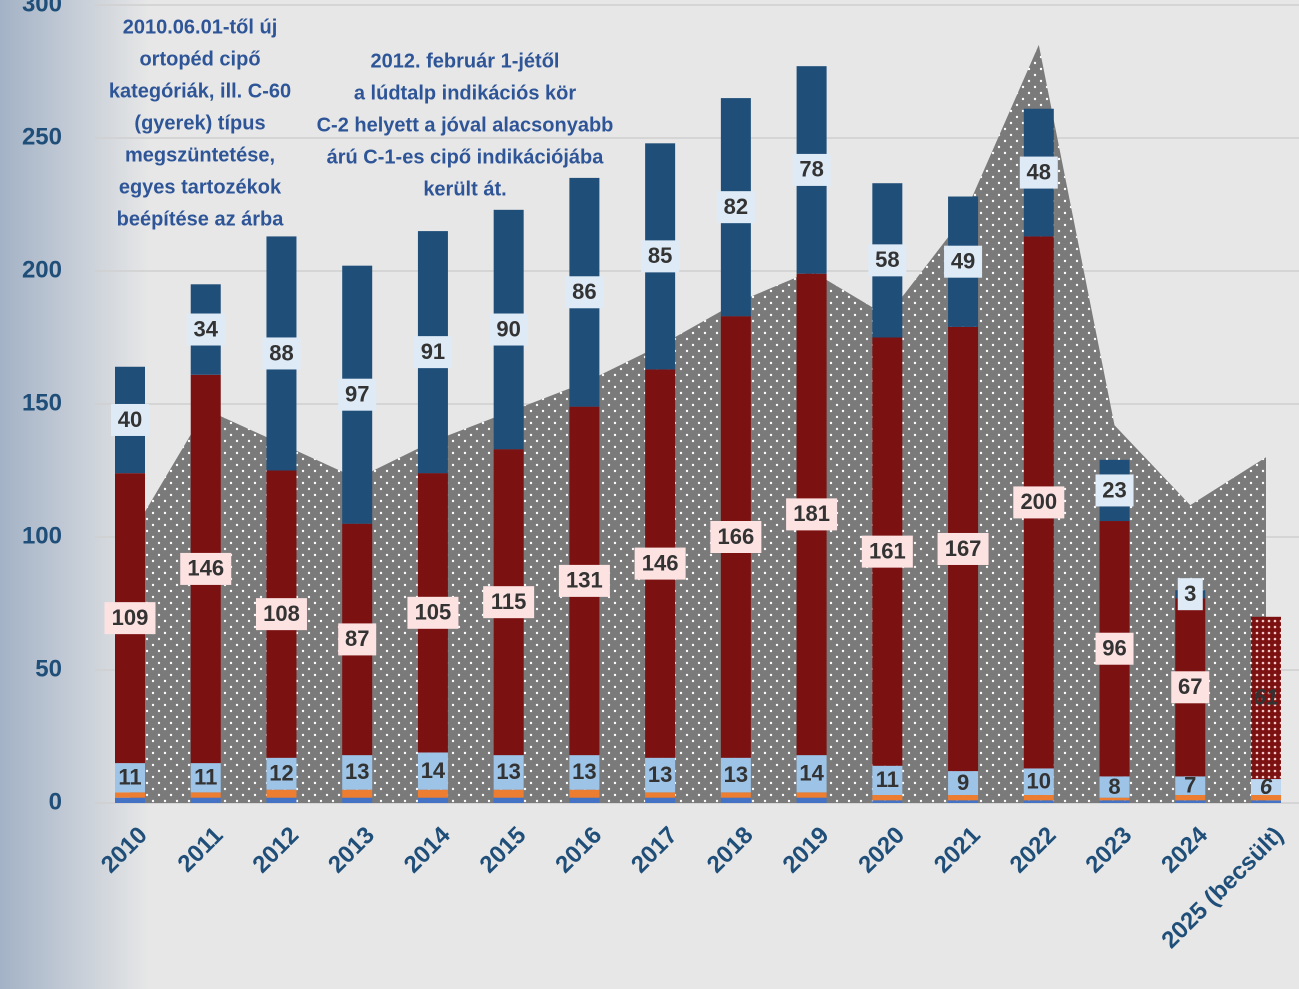 This screenshot has height=989, width=1299. Describe the element at coordinates (42, 402) in the screenshot. I see `y-tick-label: 150` at that location.